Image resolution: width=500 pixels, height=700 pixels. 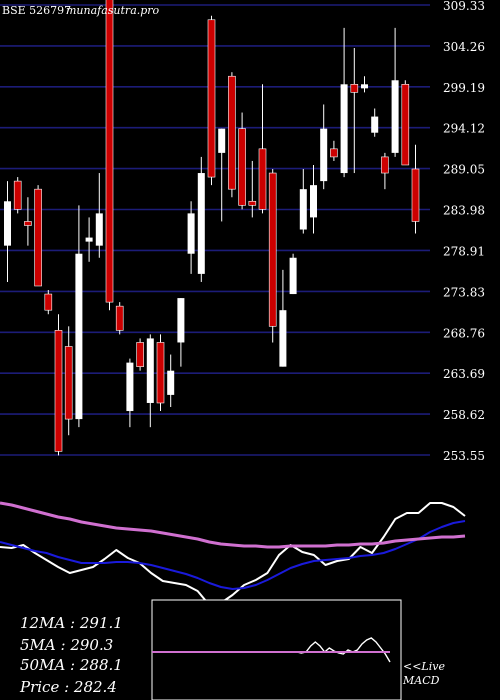 I want to click on white-indicator-line, so click(x=233, y=554).